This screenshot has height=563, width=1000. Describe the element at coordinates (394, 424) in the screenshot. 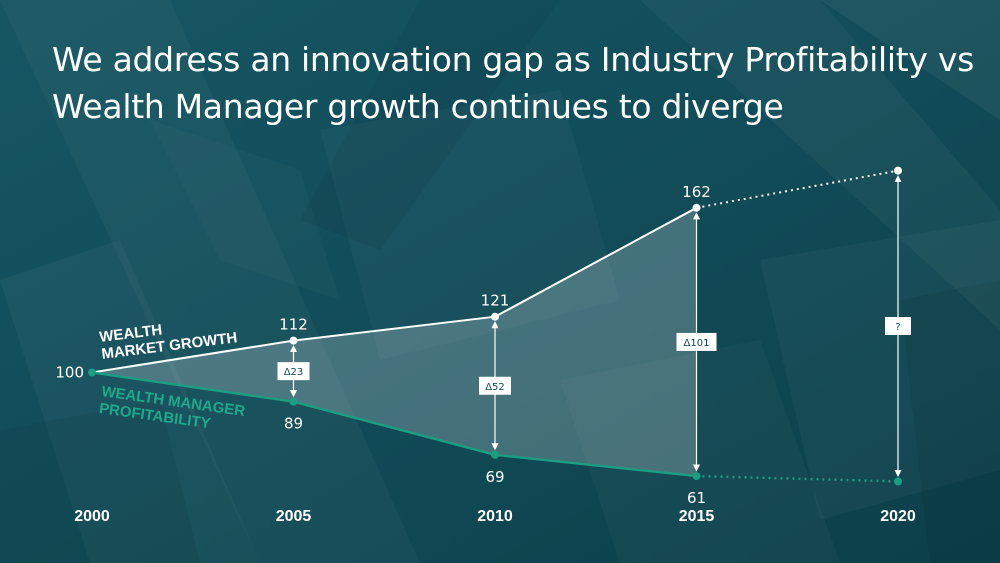

I see `profitability-line` at that location.